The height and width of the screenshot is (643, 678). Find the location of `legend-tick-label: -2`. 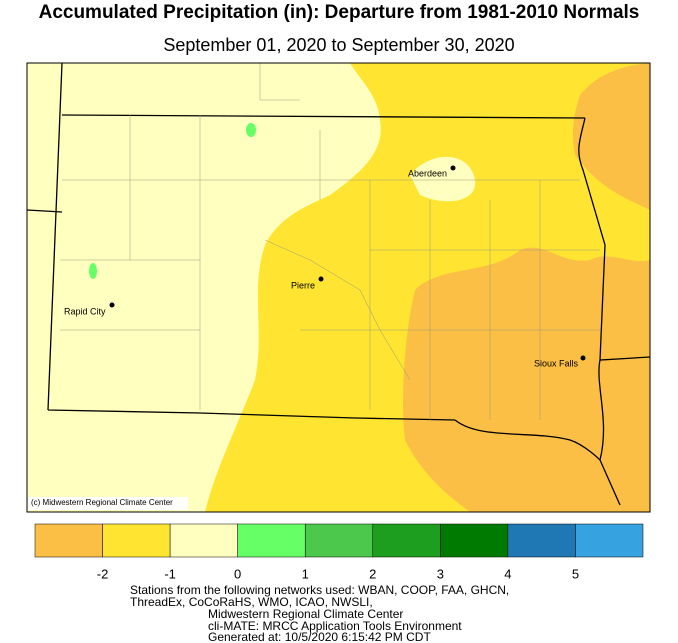

legend-tick-label: -2 is located at coordinates (103, 573).